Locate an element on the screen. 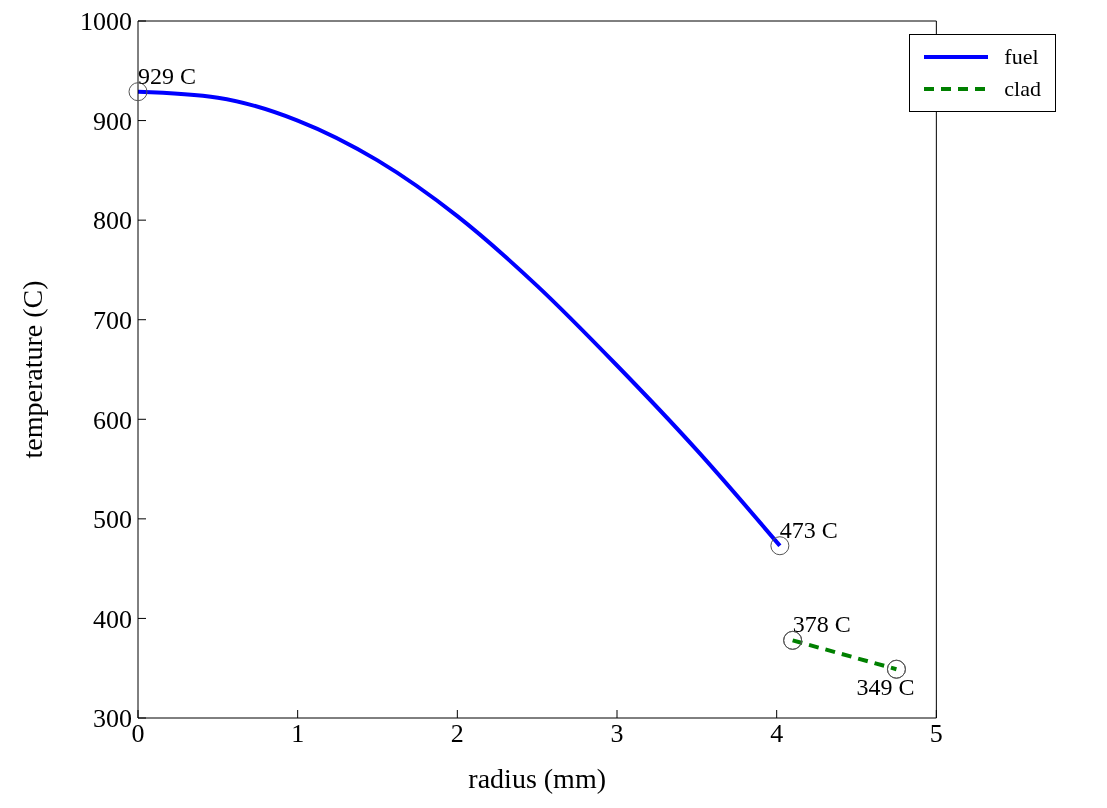 This screenshot has height=808, width=1107. x-tick-label: 1 is located at coordinates (298, 734).